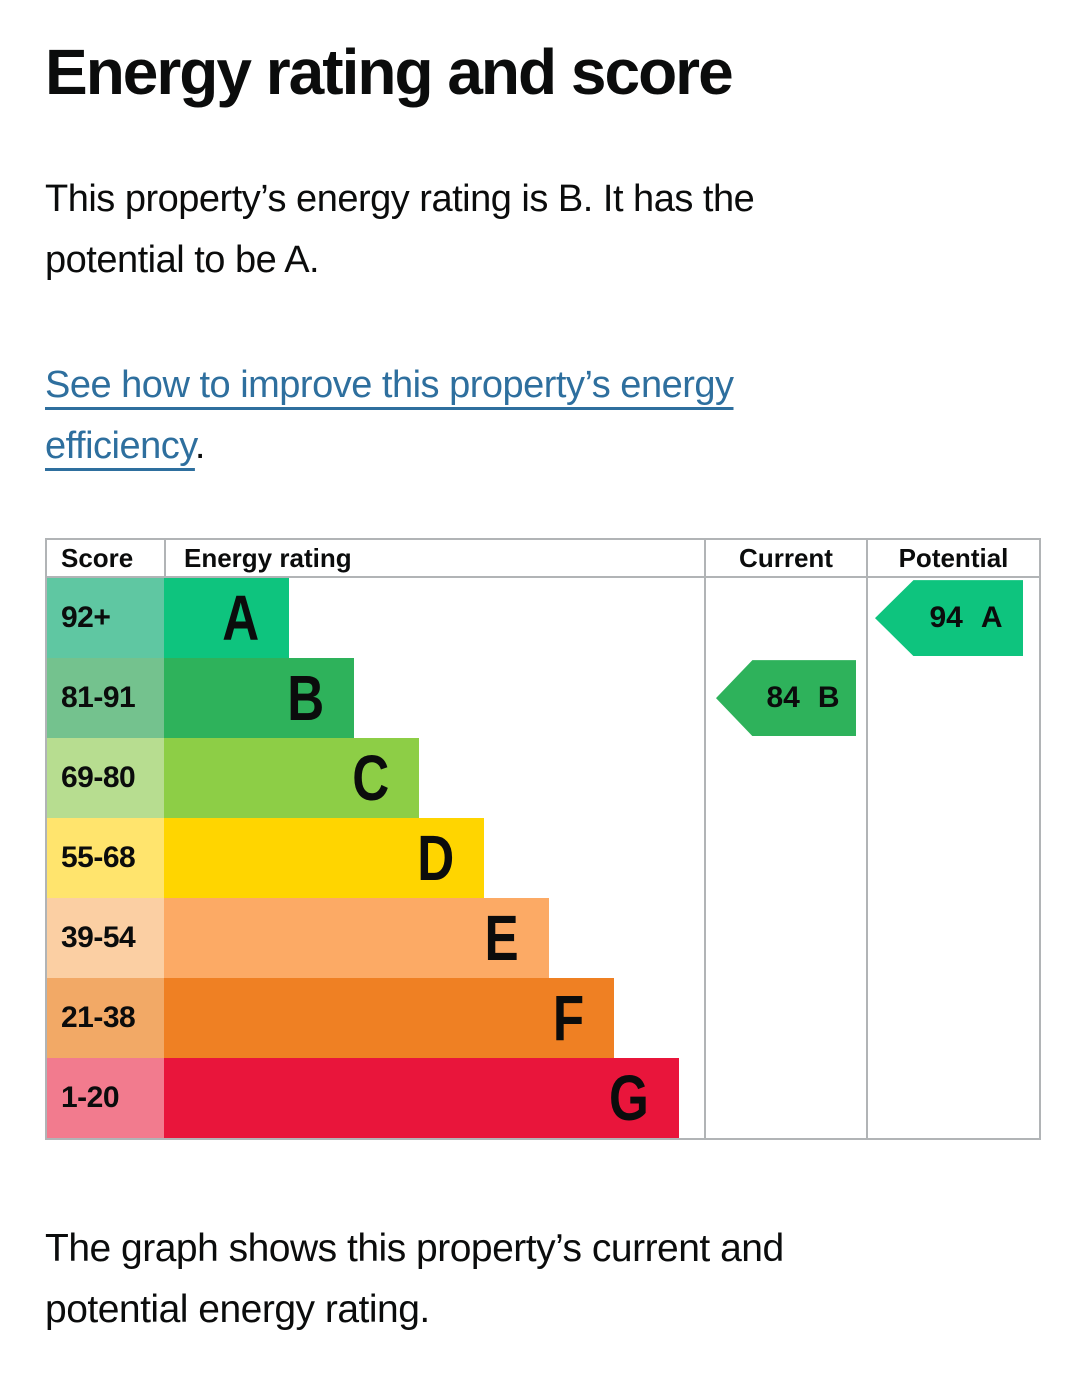 The height and width of the screenshot is (1373, 1080). Describe the element at coordinates (828, 698) in the screenshot. I see `current-rating-letter: B` at that location.